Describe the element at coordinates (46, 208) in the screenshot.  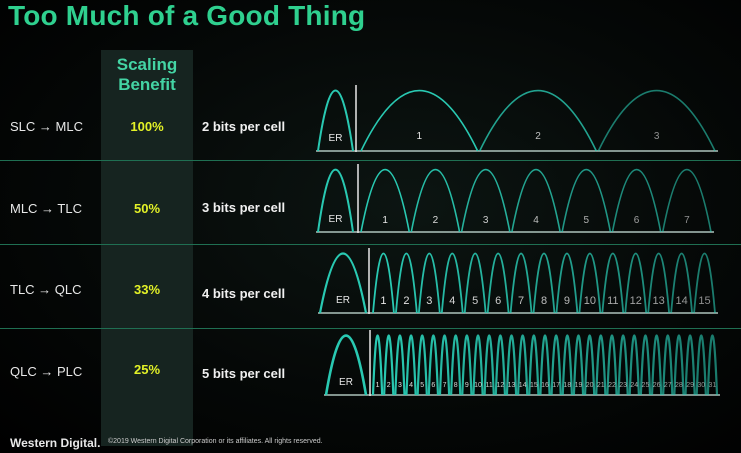
I see `row-transition-mlc-tlc: MLC → TLC` at that location.